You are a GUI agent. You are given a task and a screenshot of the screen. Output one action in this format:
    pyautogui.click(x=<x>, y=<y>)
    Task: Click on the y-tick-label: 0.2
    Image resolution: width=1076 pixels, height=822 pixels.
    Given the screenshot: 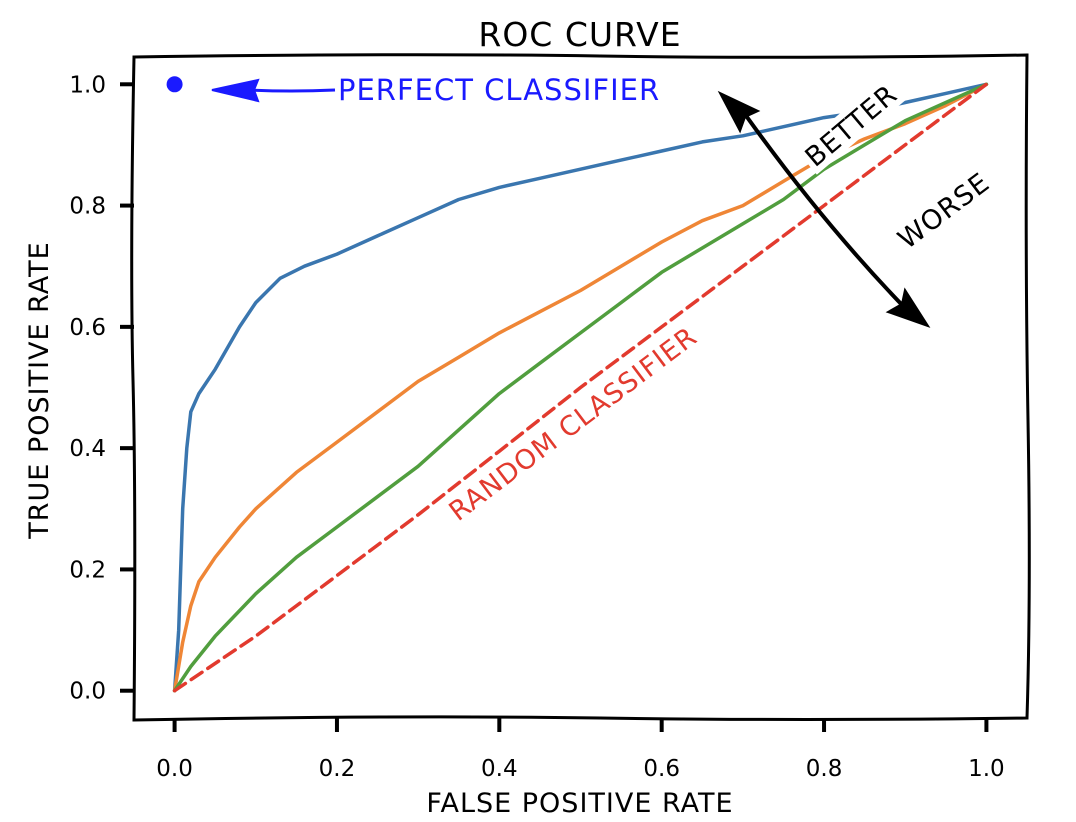 What is the action you would take?
    pyautogui.click(x=87, y=570)
    